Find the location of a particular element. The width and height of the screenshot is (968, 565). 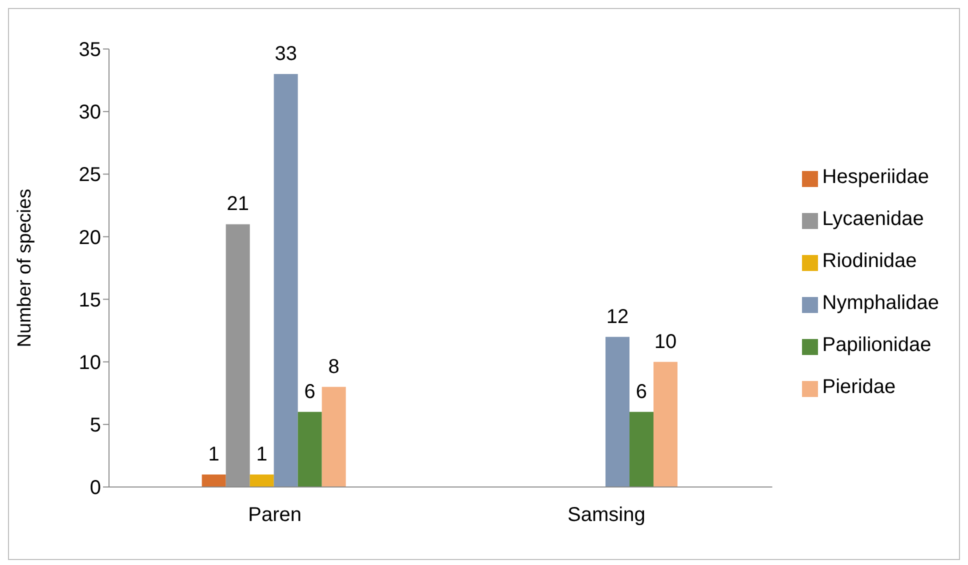

legend-label: Riodinidae is located at coordinates (869, 261).